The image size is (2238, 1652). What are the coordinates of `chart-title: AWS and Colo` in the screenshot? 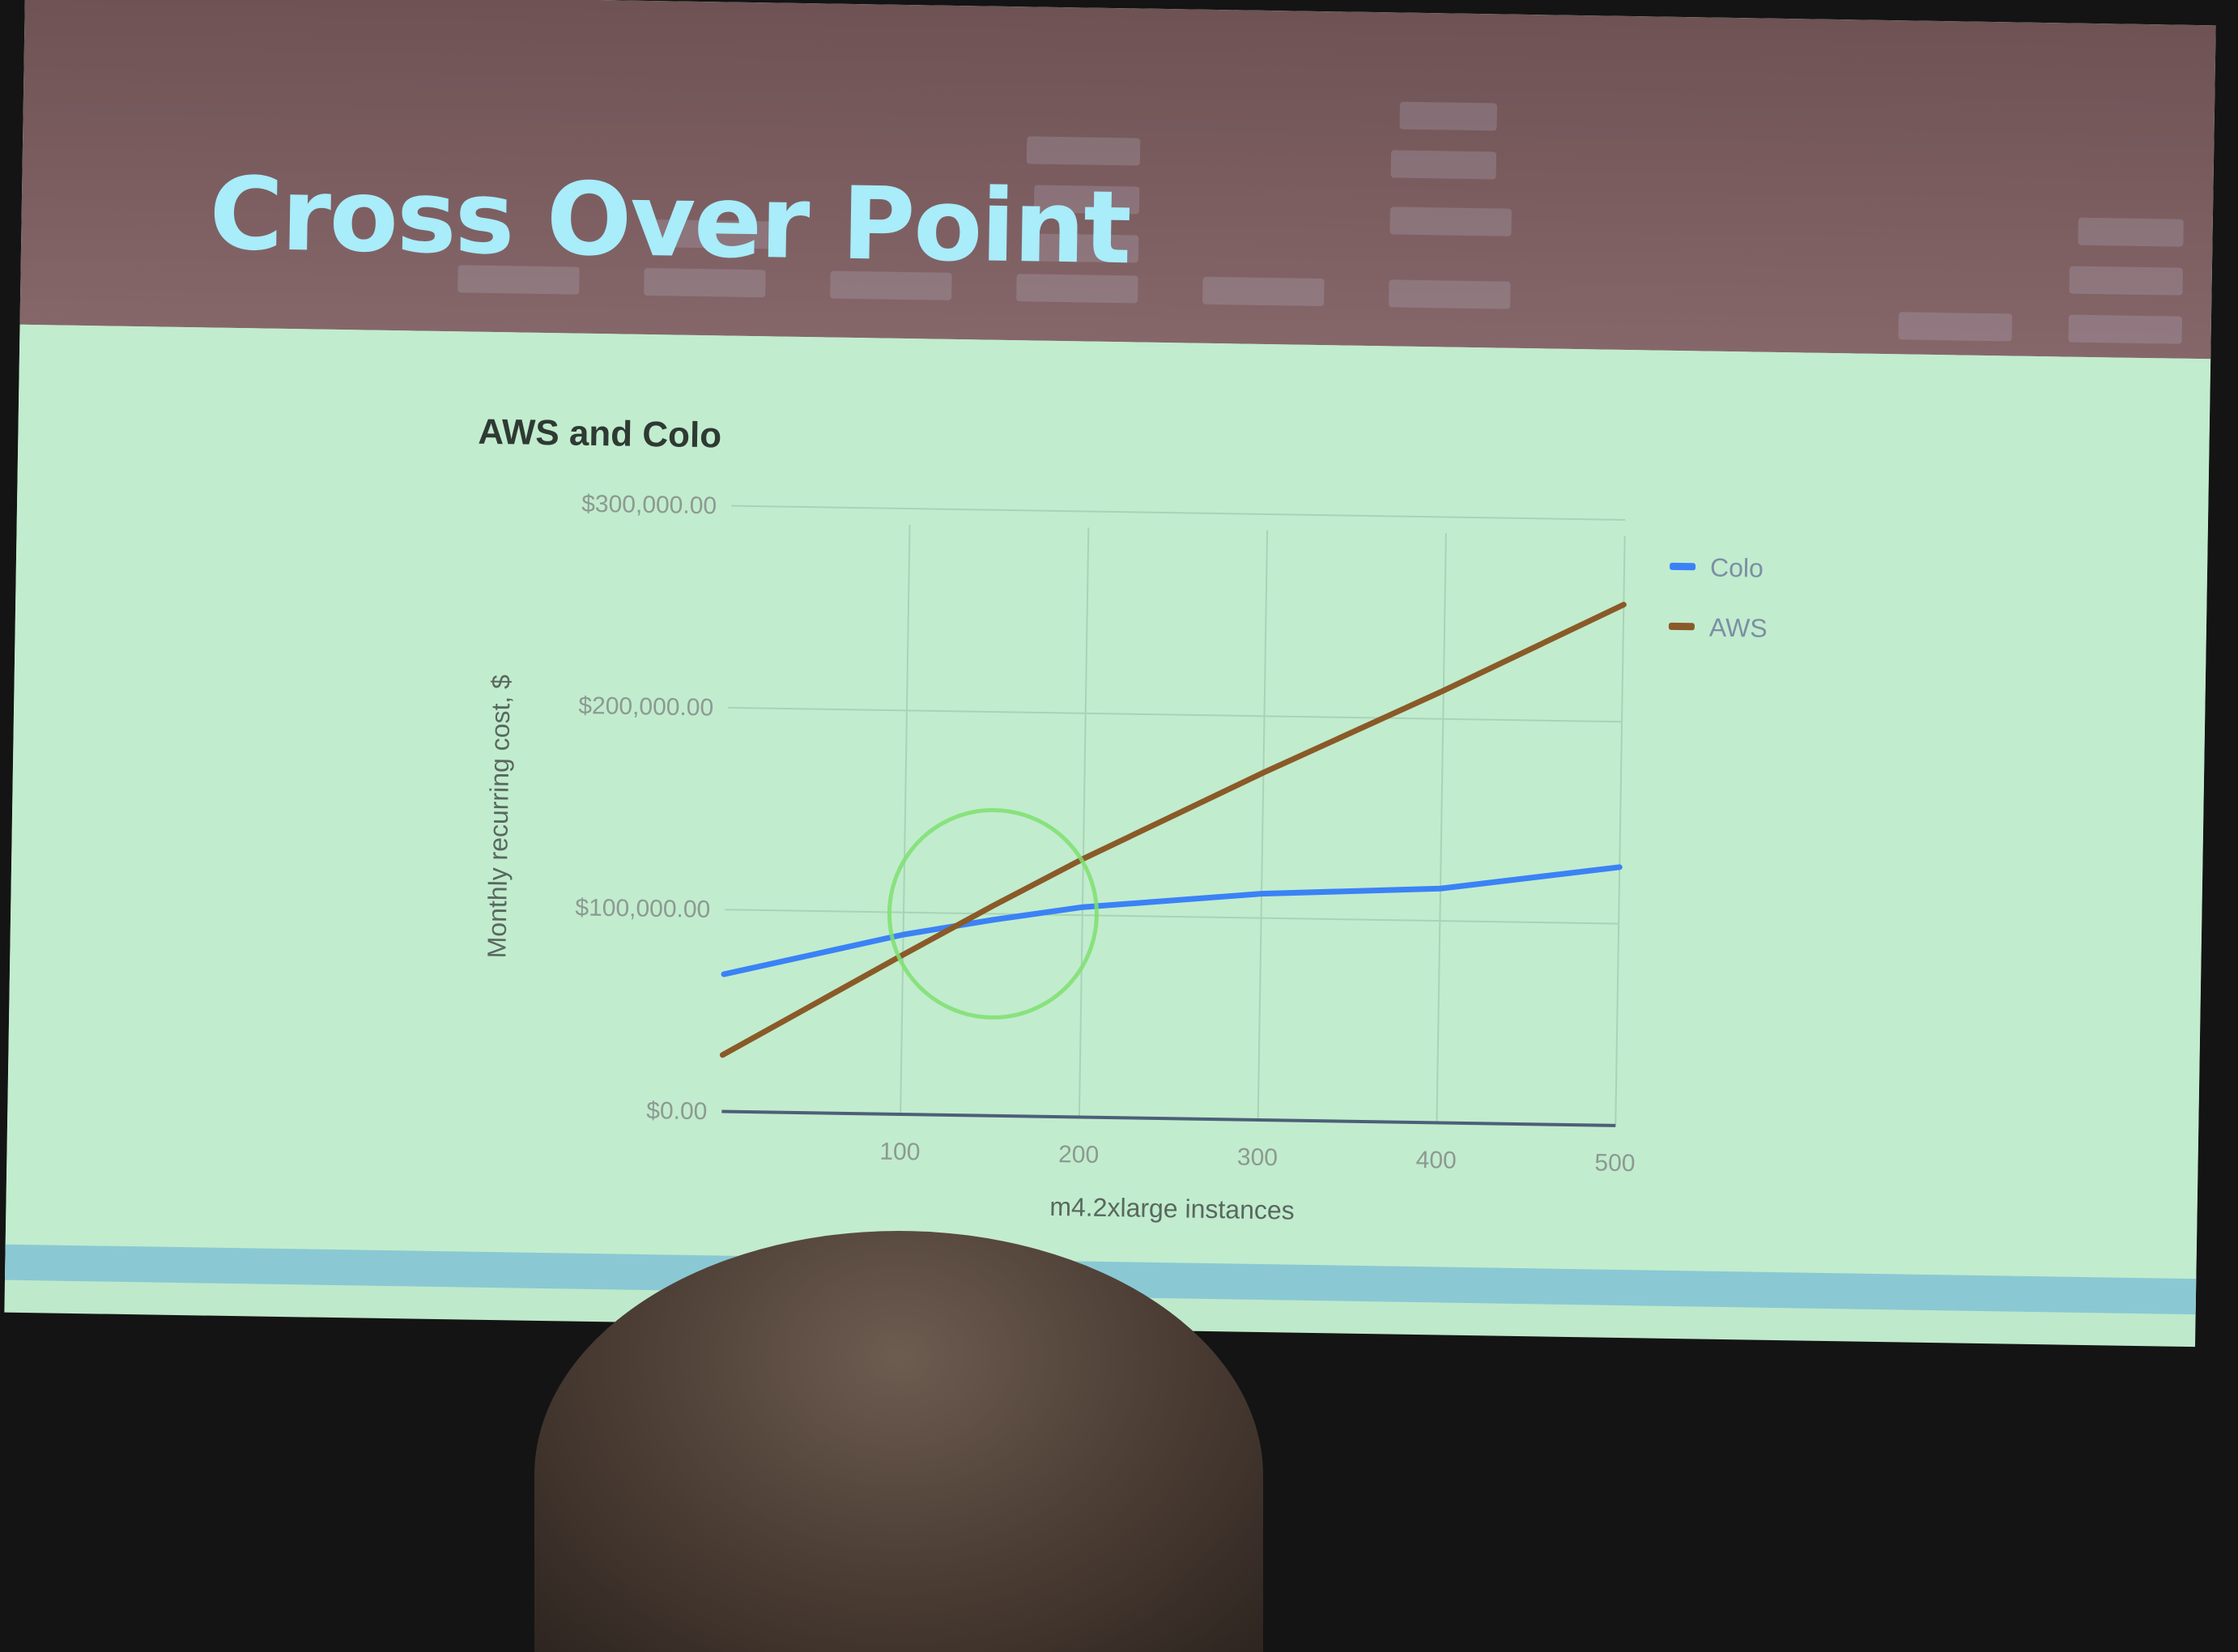 It's located at (599, 434).